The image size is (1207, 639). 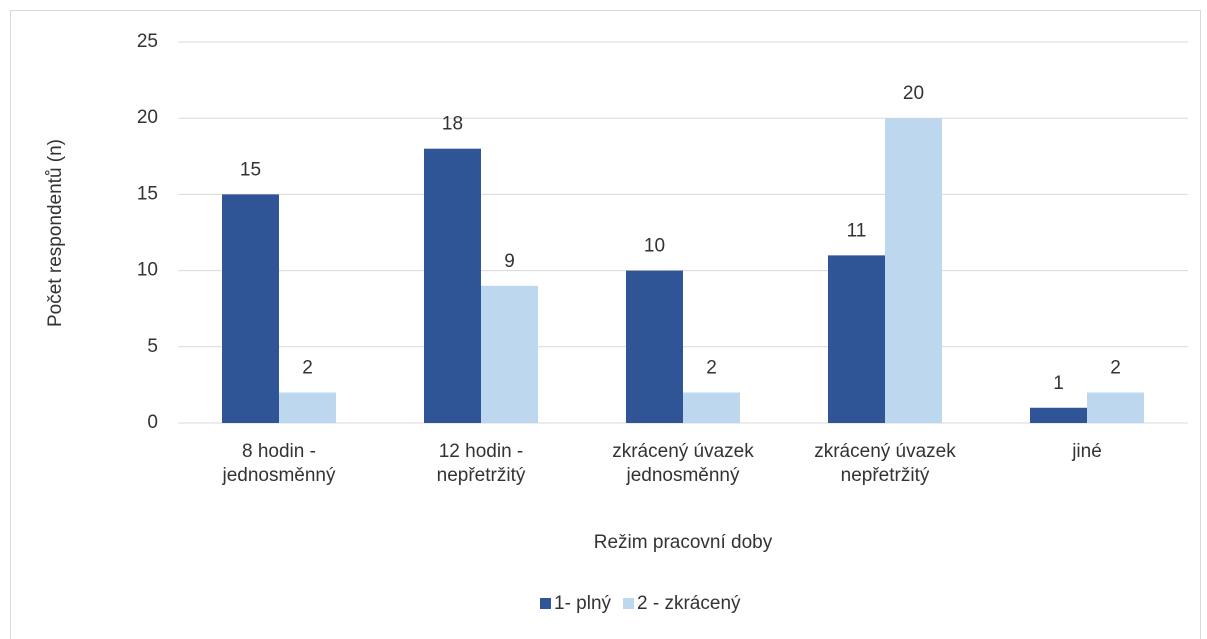 I want to click on y-tick-label: 0, so click(x=152, y=422).